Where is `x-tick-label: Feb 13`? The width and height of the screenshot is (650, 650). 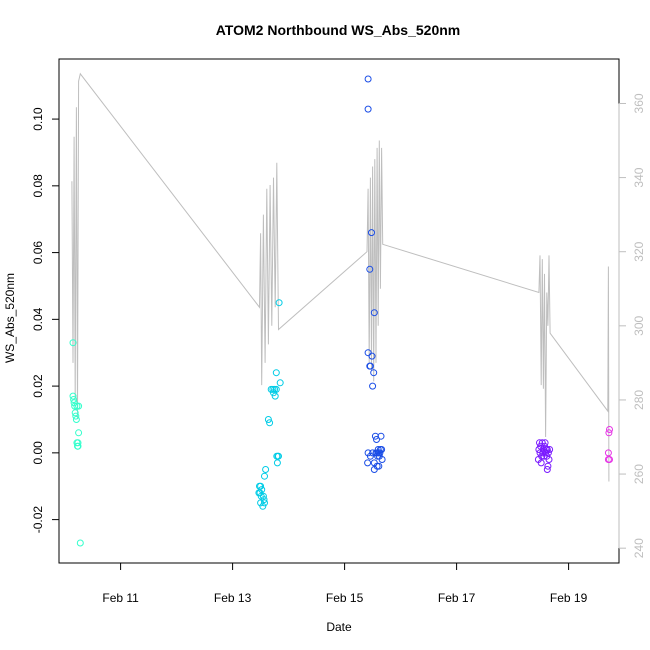
x-tick-label: Feb 13 is located at coordinates (233, 598).